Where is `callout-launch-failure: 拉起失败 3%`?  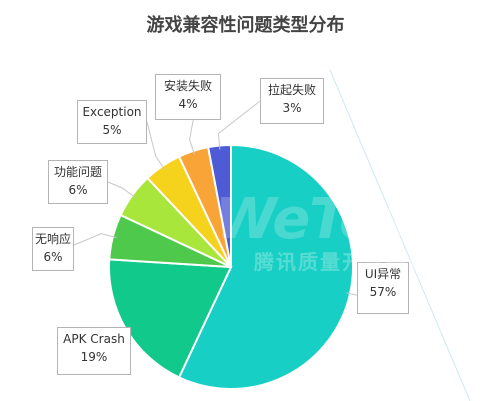 callout-launch-failure: 拉起失败 3% is located at coordinates (292, 101).